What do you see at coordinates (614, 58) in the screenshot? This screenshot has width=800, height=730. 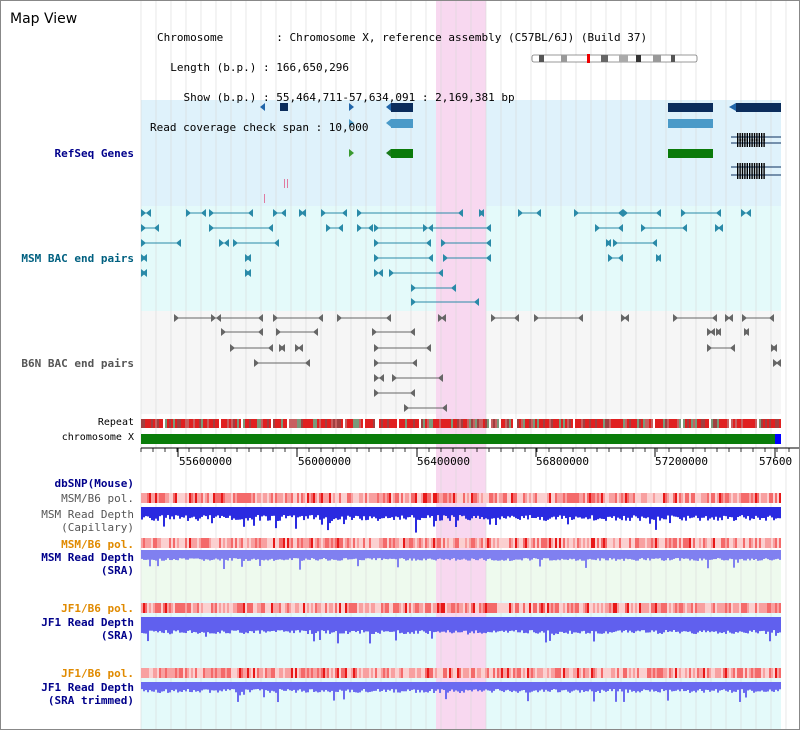 I see `chromosome-ideogram` at bounding box center [614, 58].